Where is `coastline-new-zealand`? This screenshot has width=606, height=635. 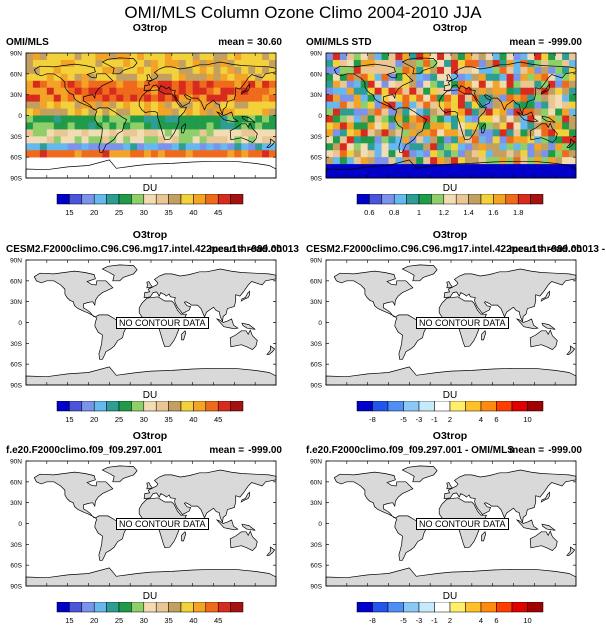 coastline-new-zealand is located at coordinates (571, 551).